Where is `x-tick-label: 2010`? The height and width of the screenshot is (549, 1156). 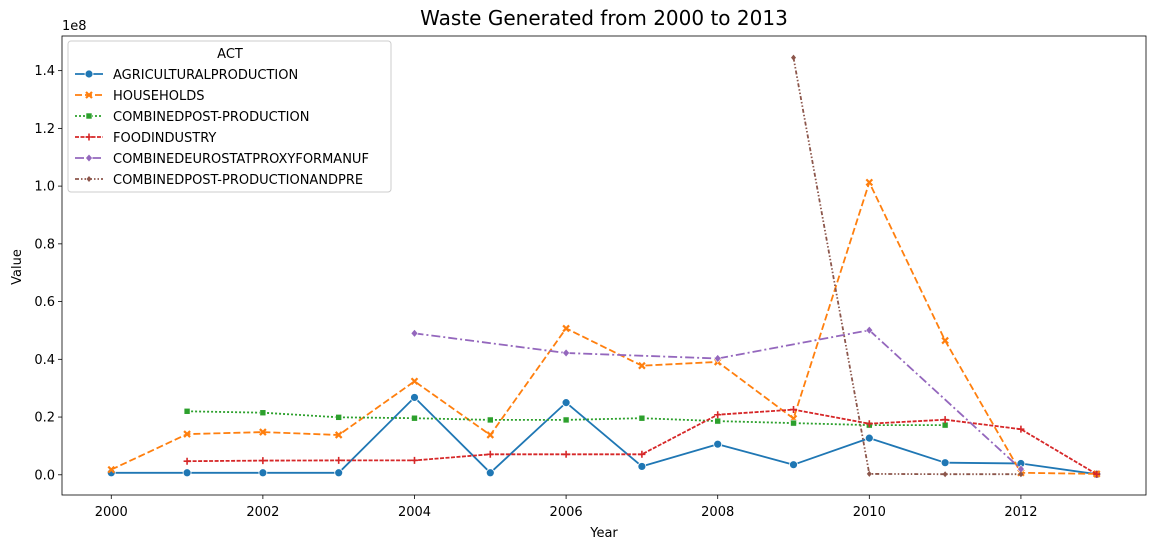 x-tick-label: 2010 is located at coordinates (869, 512).